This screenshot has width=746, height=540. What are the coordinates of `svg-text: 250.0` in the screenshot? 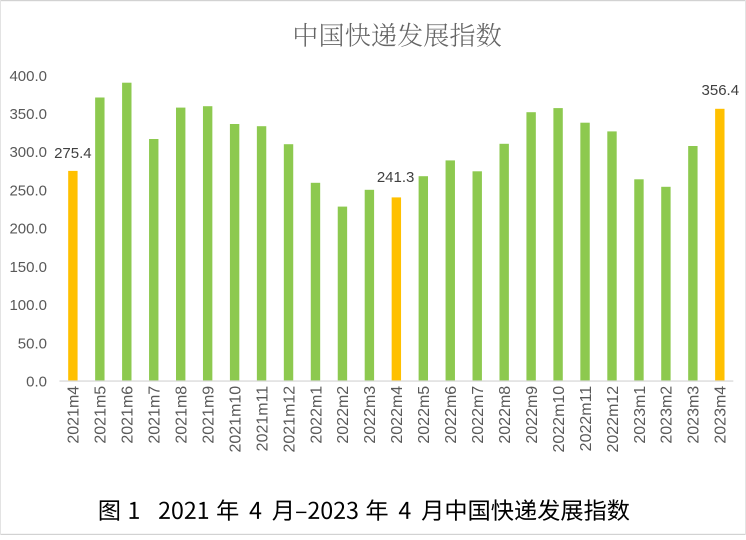 It's located at (28, 191).